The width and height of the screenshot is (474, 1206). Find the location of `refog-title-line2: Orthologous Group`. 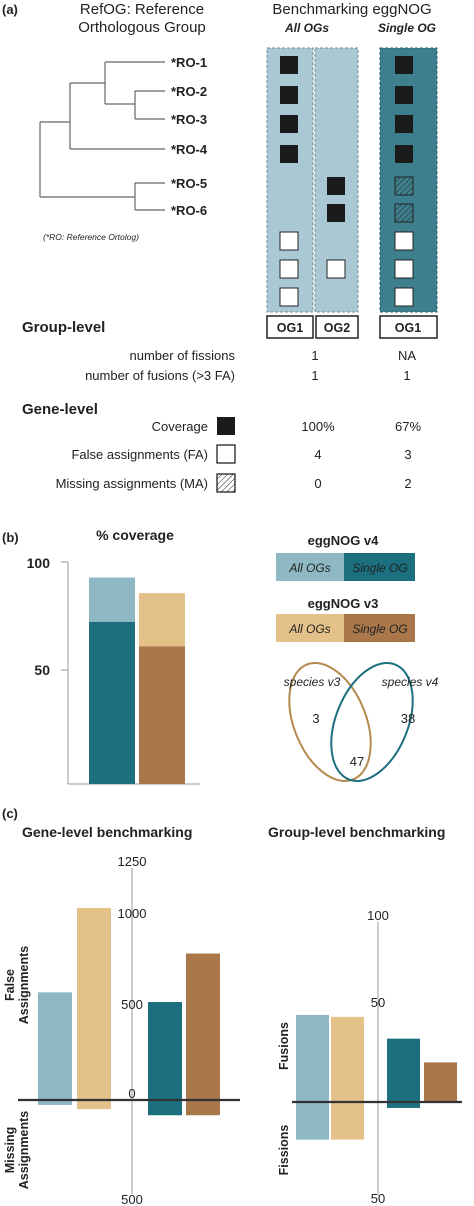

refog-title-line2: Orthologous Group is located at coordinates (142, 27).